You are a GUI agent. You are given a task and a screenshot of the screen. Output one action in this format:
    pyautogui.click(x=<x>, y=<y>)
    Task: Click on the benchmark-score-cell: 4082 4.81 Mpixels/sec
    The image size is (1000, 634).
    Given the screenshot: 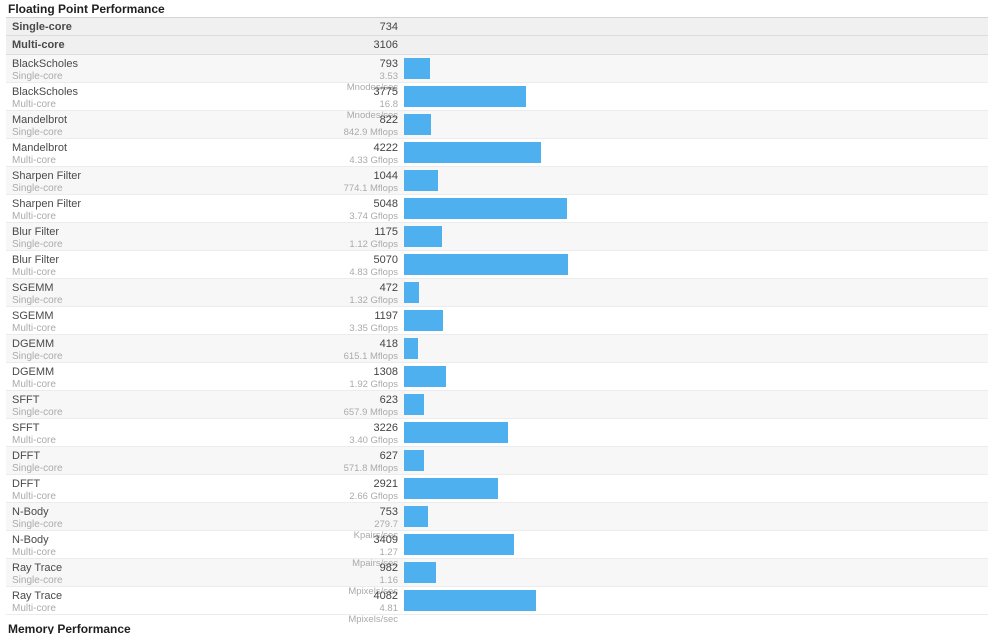 What is the action you would take?
    pyautogui.click(x=367, y=606)
    